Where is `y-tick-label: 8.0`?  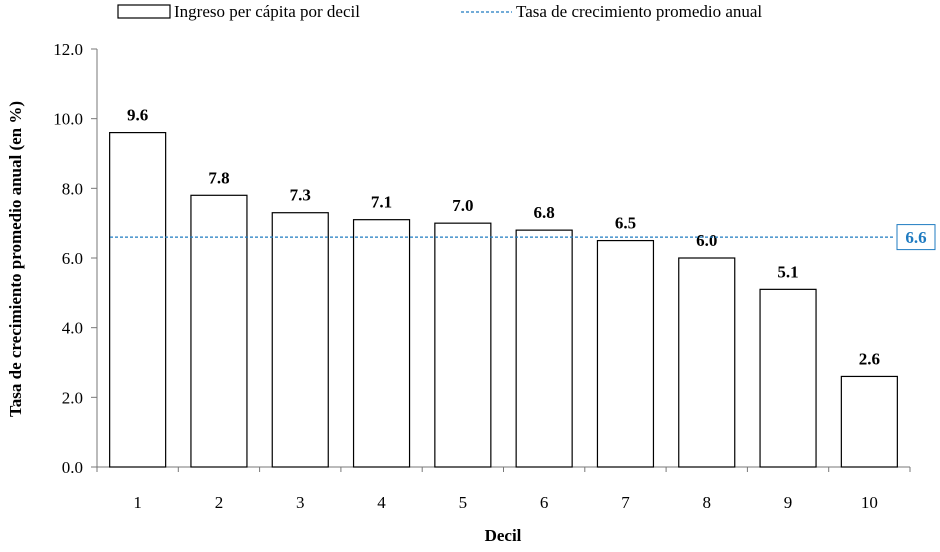
y-tick-label: 8.0 is located at coordinates (72, 188).